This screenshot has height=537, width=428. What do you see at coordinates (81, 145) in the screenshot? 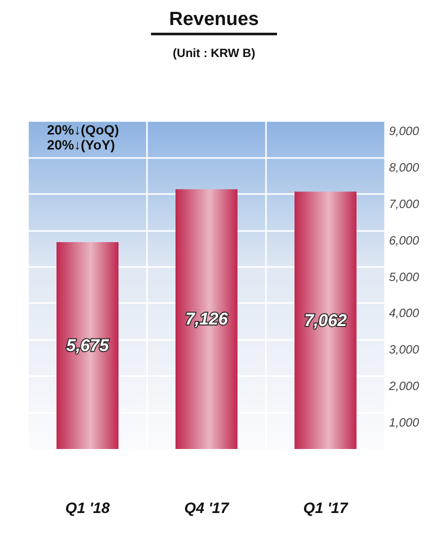
I see `annotation: 20%↓(YoY)` at bounding box center [81, 145].